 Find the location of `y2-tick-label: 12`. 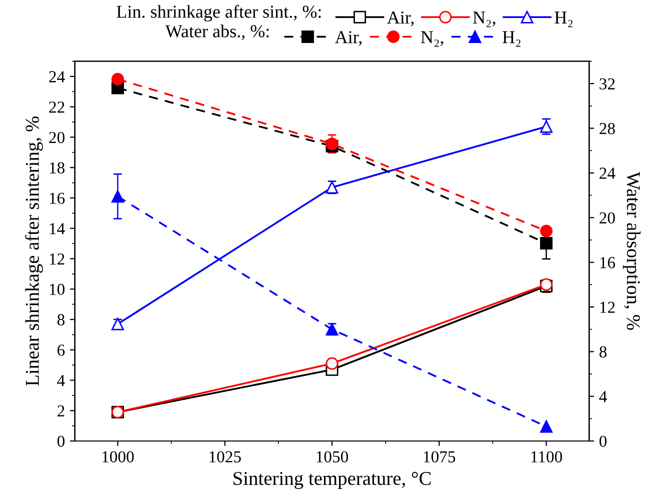

y2-tick-label: 12 is located at coordinates (607, 307).